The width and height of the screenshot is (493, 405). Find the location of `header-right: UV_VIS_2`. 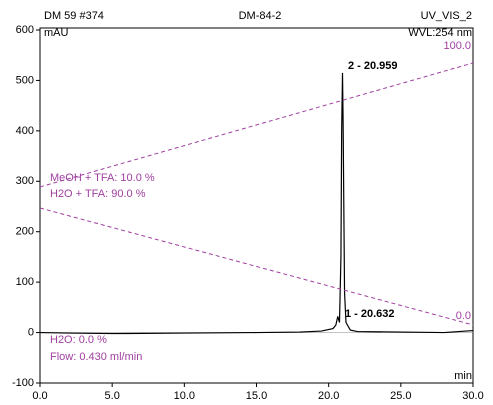

header-right: UV_VIS_2 is located at coordinates (446, 16).